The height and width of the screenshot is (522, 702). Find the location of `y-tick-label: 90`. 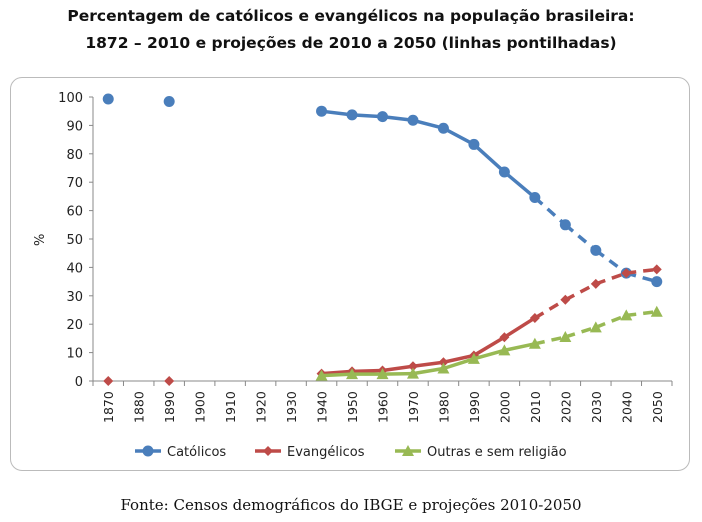

y-tick-label: 90 is located at coordinates (74, 126).